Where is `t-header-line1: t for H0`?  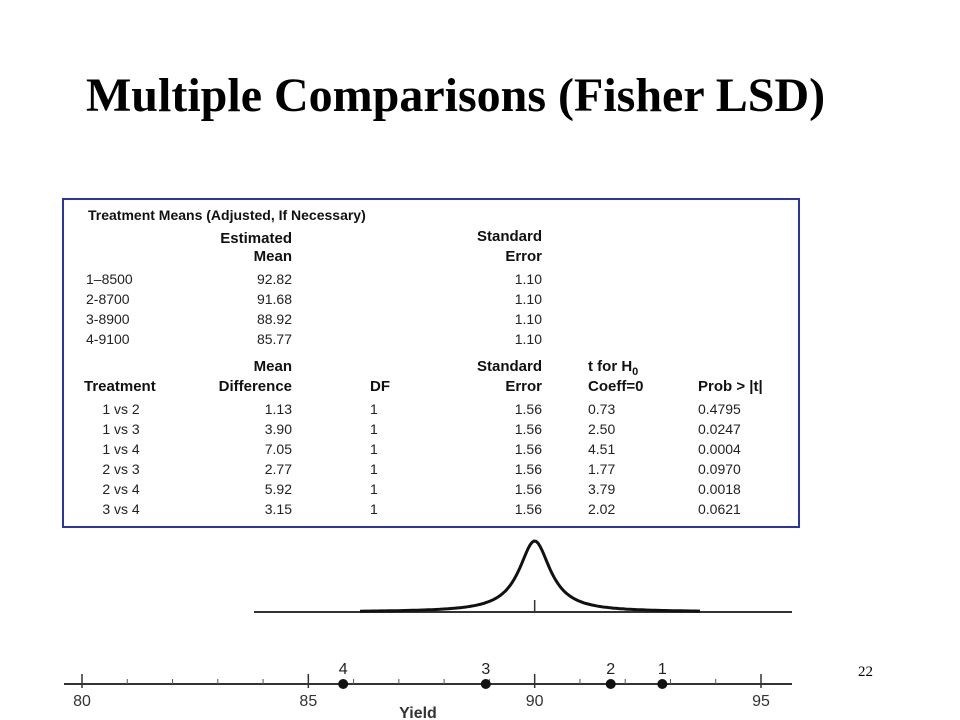 t-header-line1: t for H0 is located at coordinates (613, 369).